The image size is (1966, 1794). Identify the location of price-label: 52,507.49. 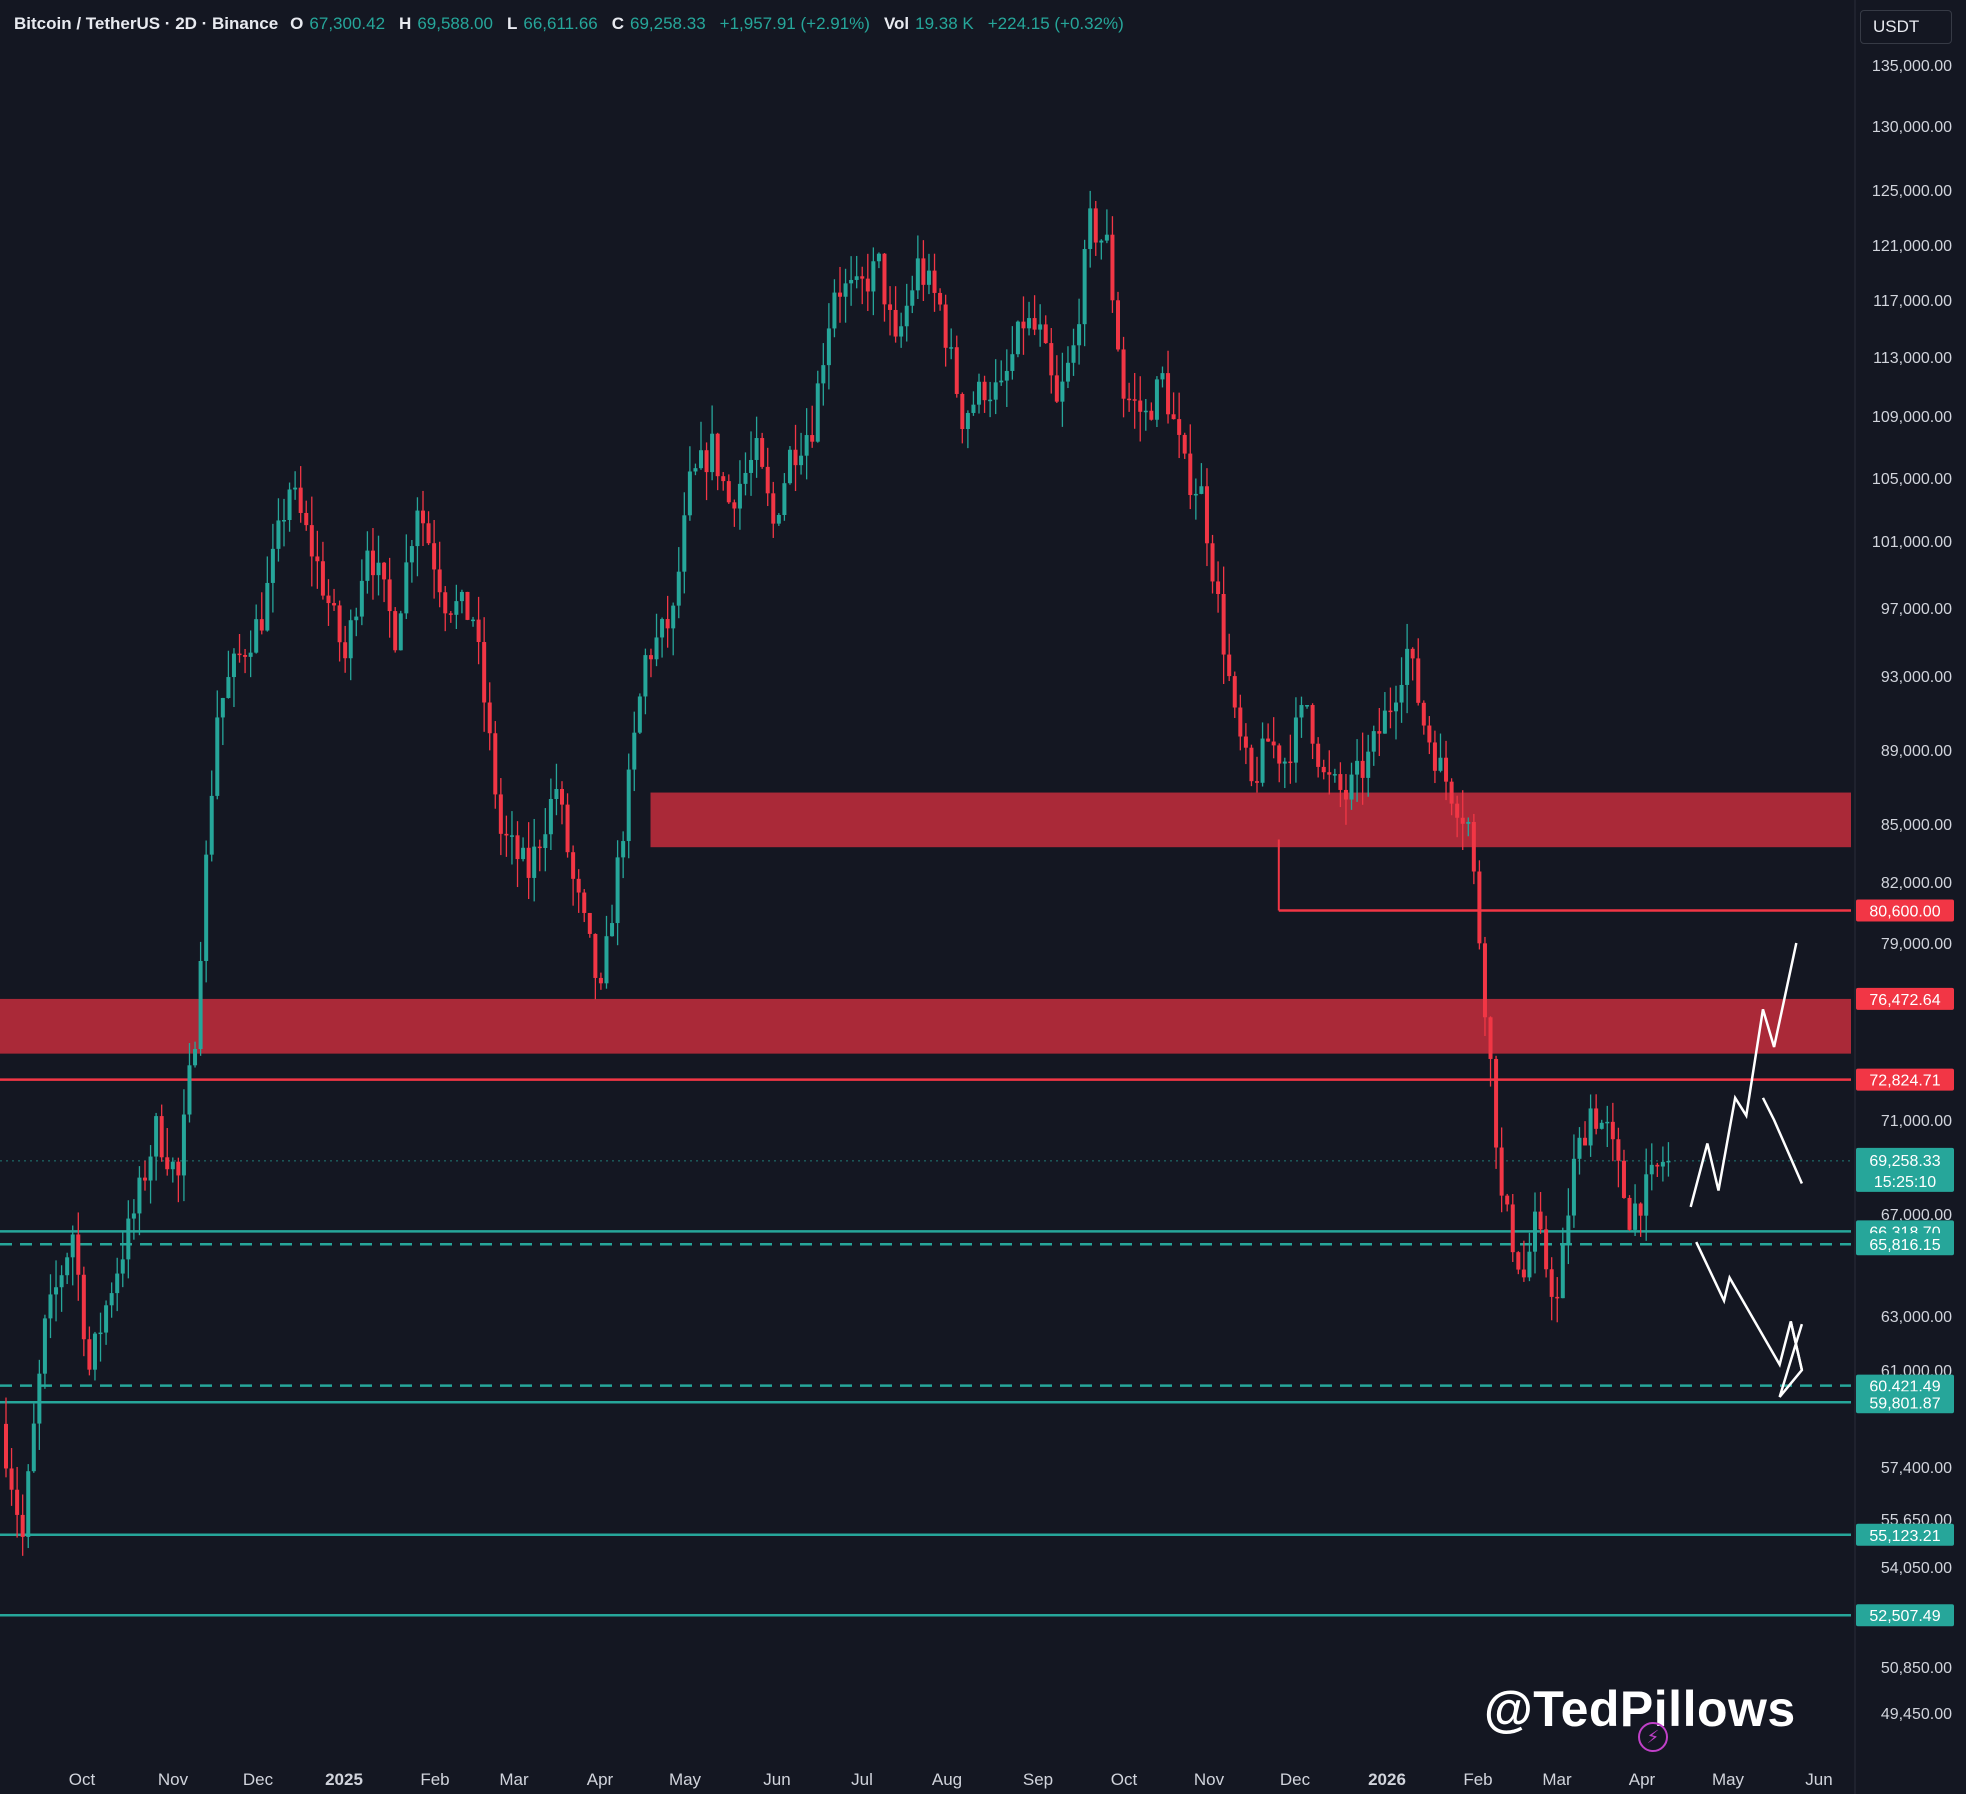
(1904, 1616).